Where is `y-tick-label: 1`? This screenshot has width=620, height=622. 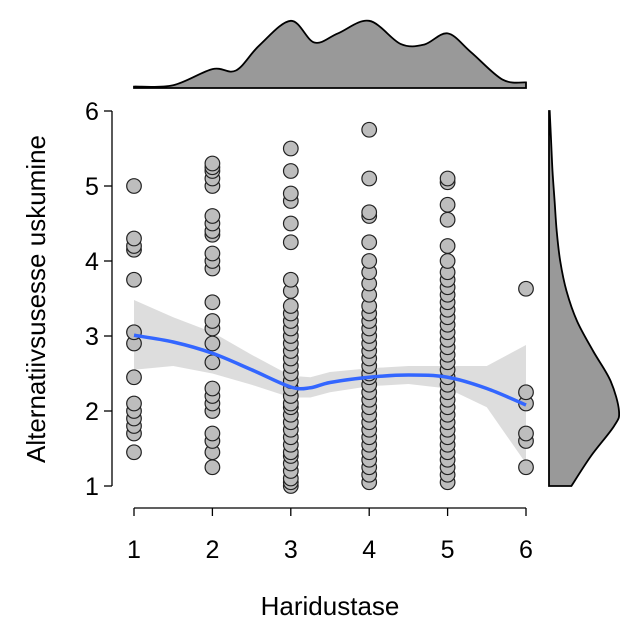 y-tick-label: 1 is located at coordinates (92, 487).